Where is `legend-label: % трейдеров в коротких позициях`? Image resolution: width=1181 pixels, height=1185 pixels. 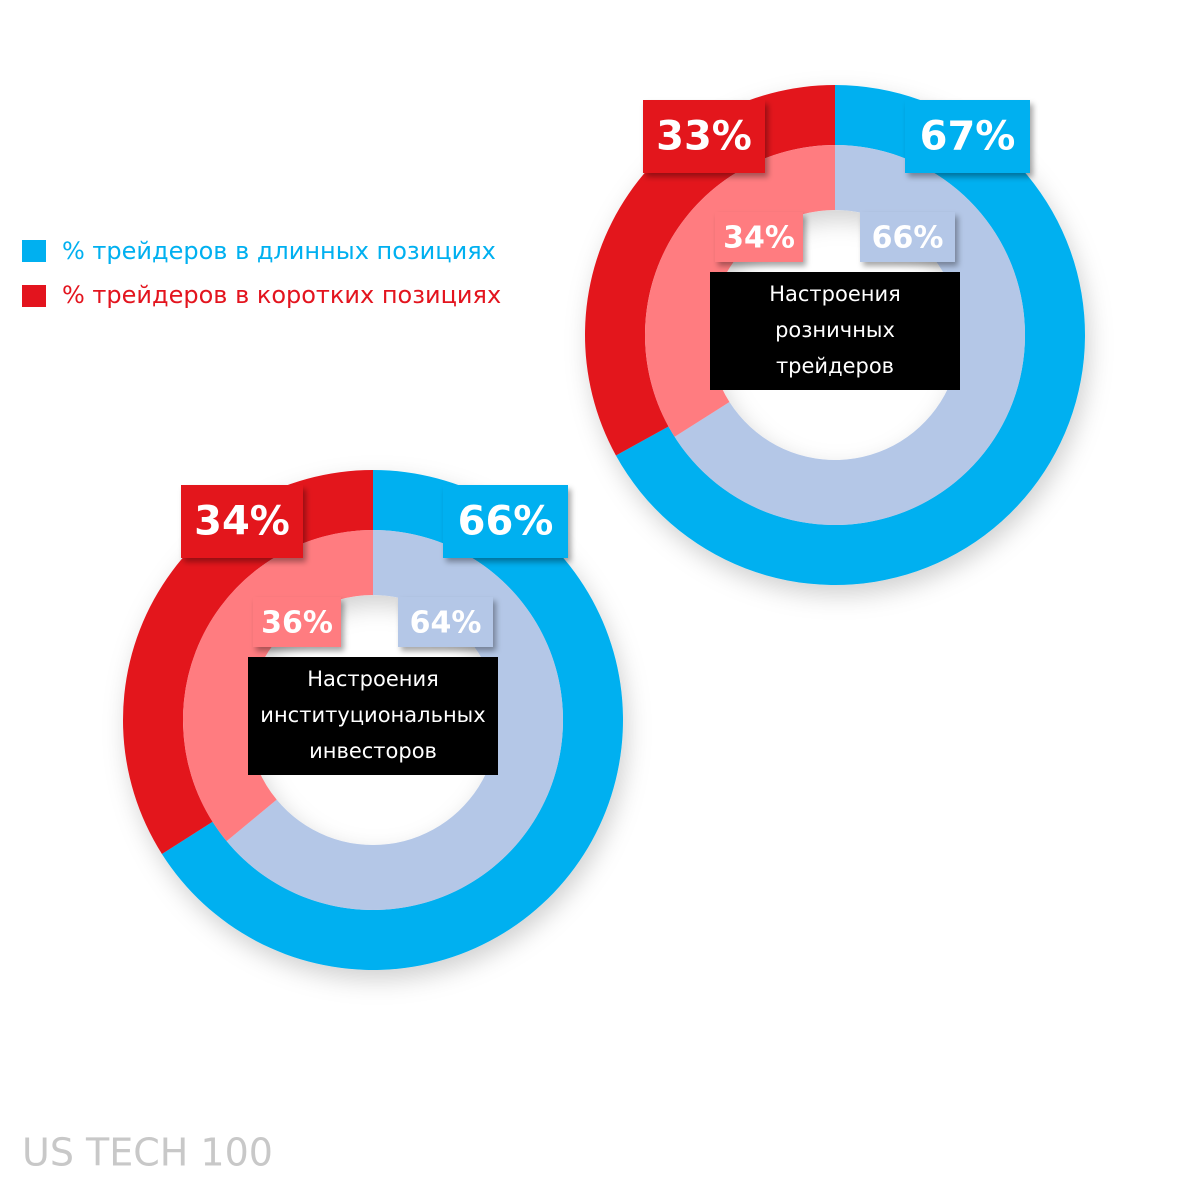 legend-label: % трейдеров в коротких позициях is located at coordinates (281, 295).